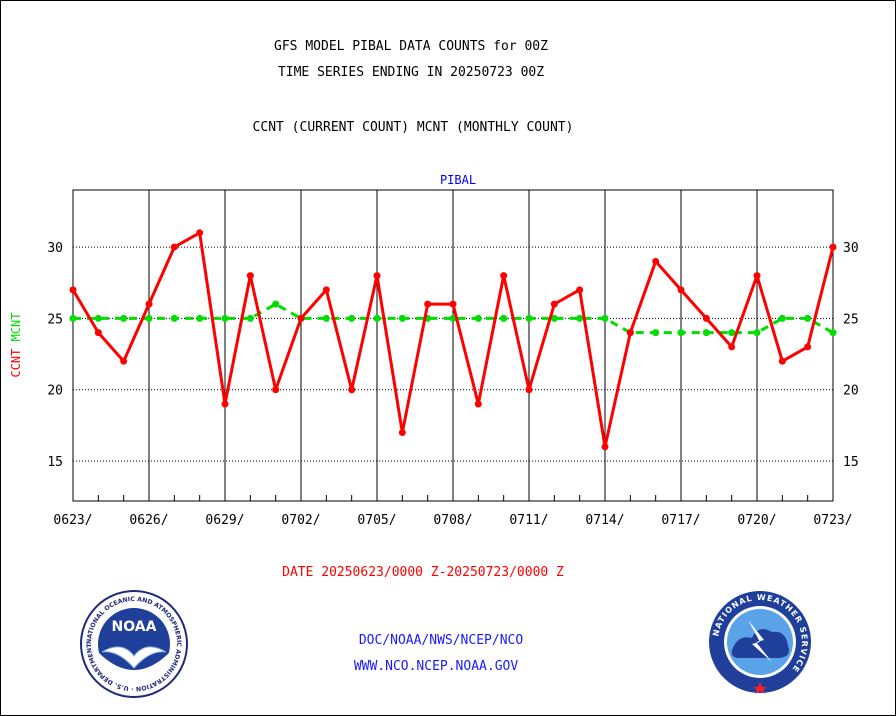 This screenshot has height=716, width=896. Describe the element at coordinates (55, 248) in the screenshot. I see `y-tick-label-left-30: 30` at that location.